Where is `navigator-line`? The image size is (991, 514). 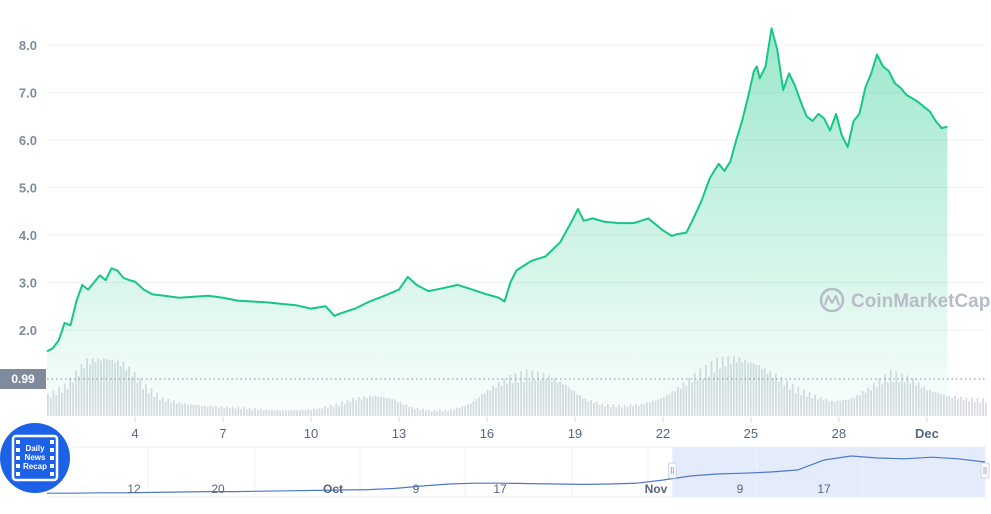 navigator-line is located at coordinates (516, 474).